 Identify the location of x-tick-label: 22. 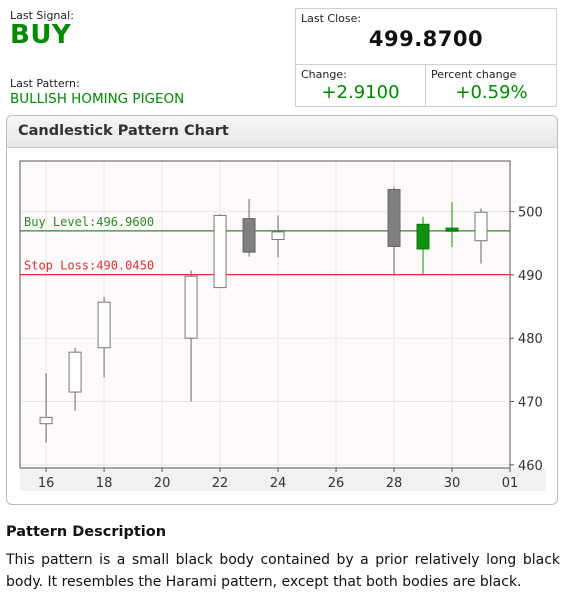
(220, 483).